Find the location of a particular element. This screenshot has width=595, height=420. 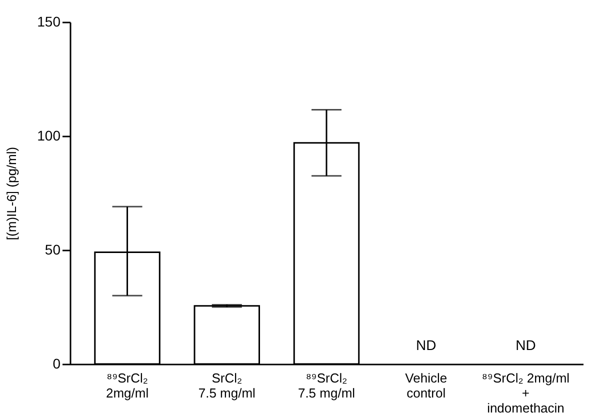

x-tick-label: ⁸⁹SrCl₂ 2mg/ml + indomethacin is located at coordinates (526, 393).